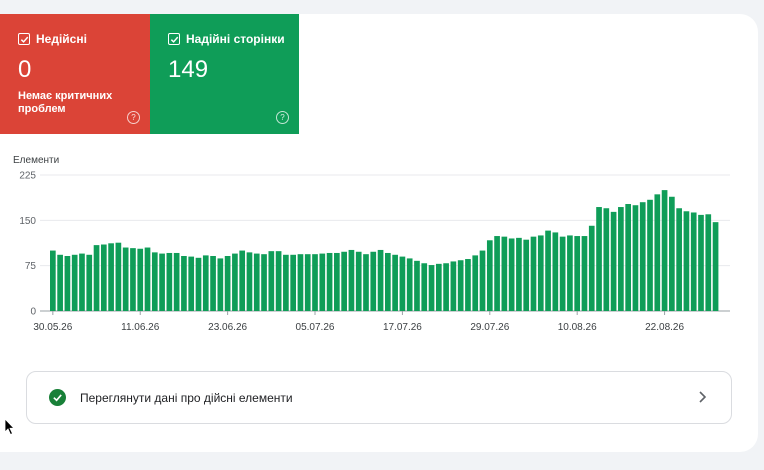 This screenshot has width=764, height=470. I want to click on valid-tile: Надійні сторінки 149 ?, so click(224, 74).